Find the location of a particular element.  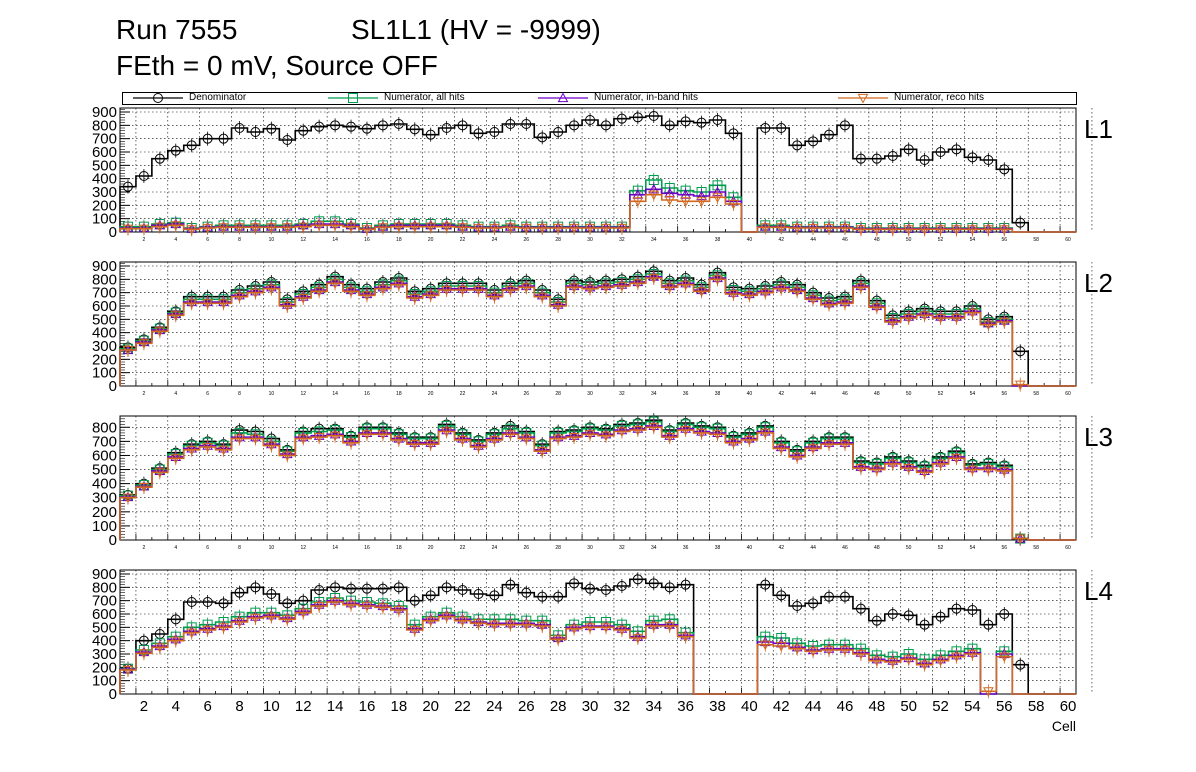

legend-label: Numerator, all hits is located at coordinates (424, 97).